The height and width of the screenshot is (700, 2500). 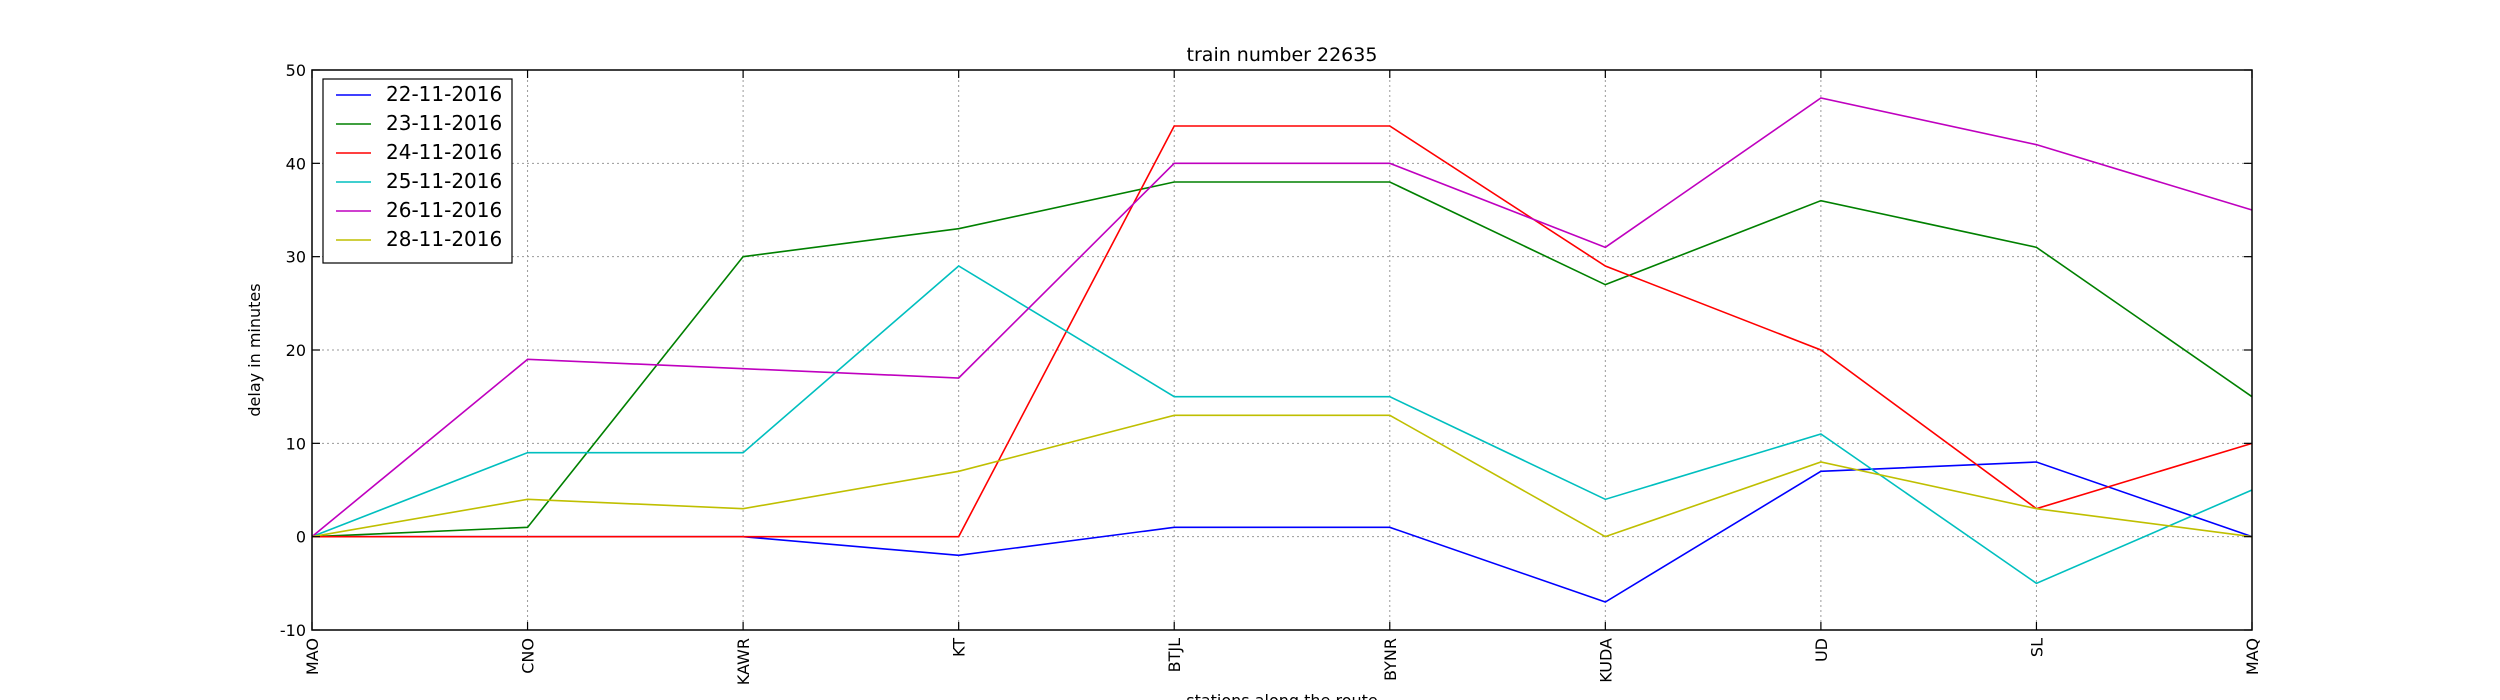 What do you see at coordinates (444, 94) in the screenshot?
I see `legend-label: 22-11-2016` at bounding box center [444, 94].